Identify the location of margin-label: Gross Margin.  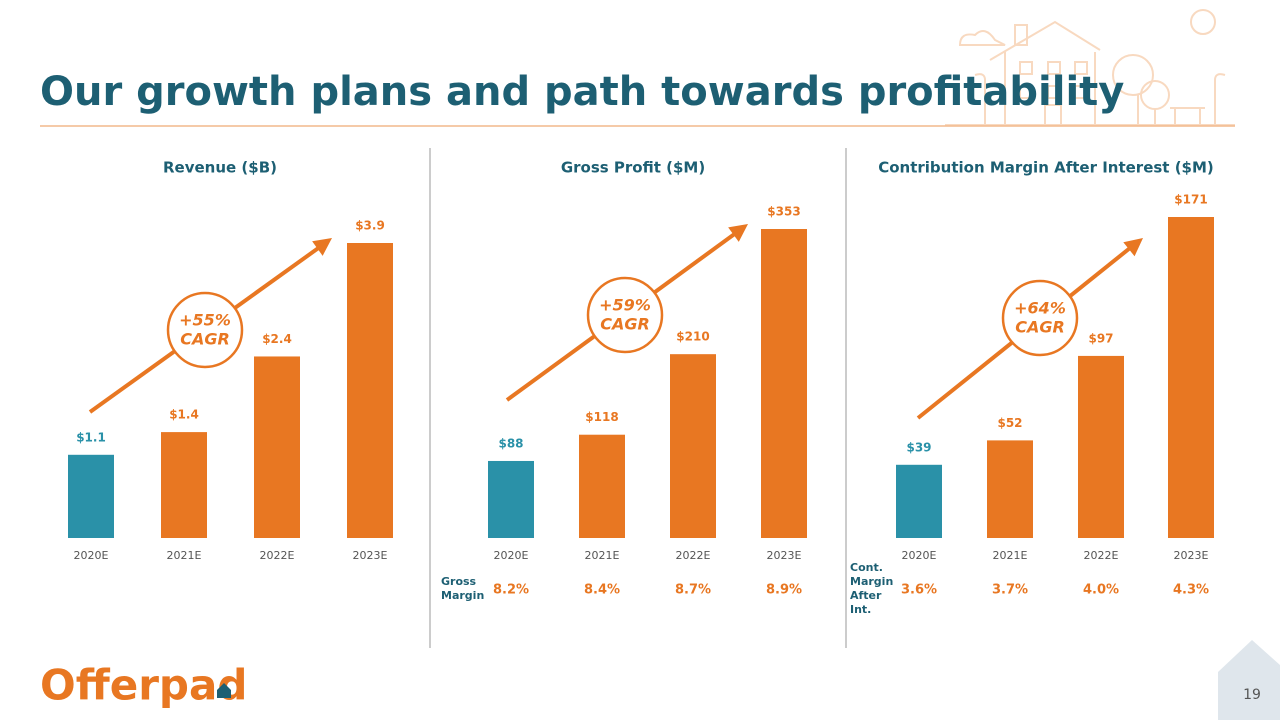
(463, 588).